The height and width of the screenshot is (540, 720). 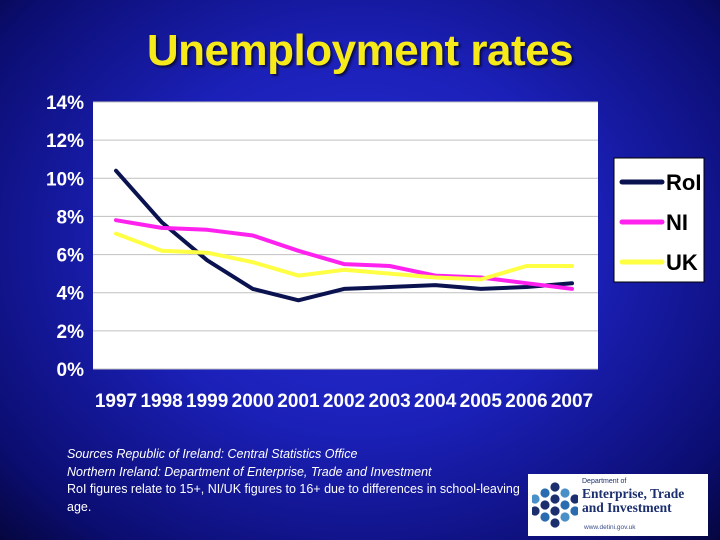 I want to click on y-tick-label: 10%, so click(x=65, y=179).